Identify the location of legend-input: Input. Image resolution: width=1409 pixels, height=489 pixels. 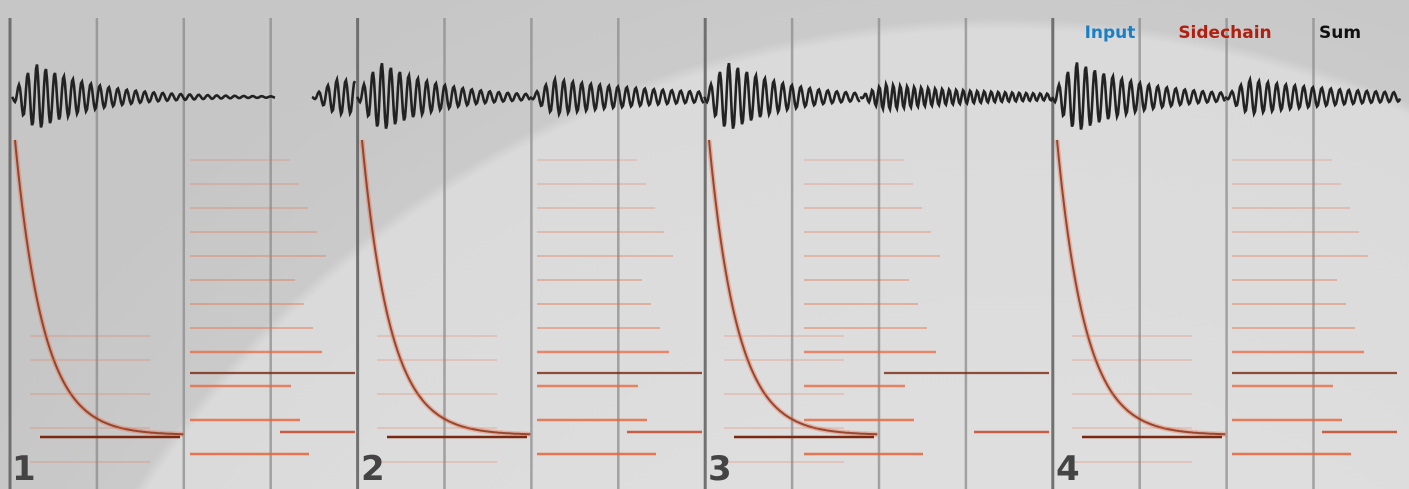
(1110, 33).